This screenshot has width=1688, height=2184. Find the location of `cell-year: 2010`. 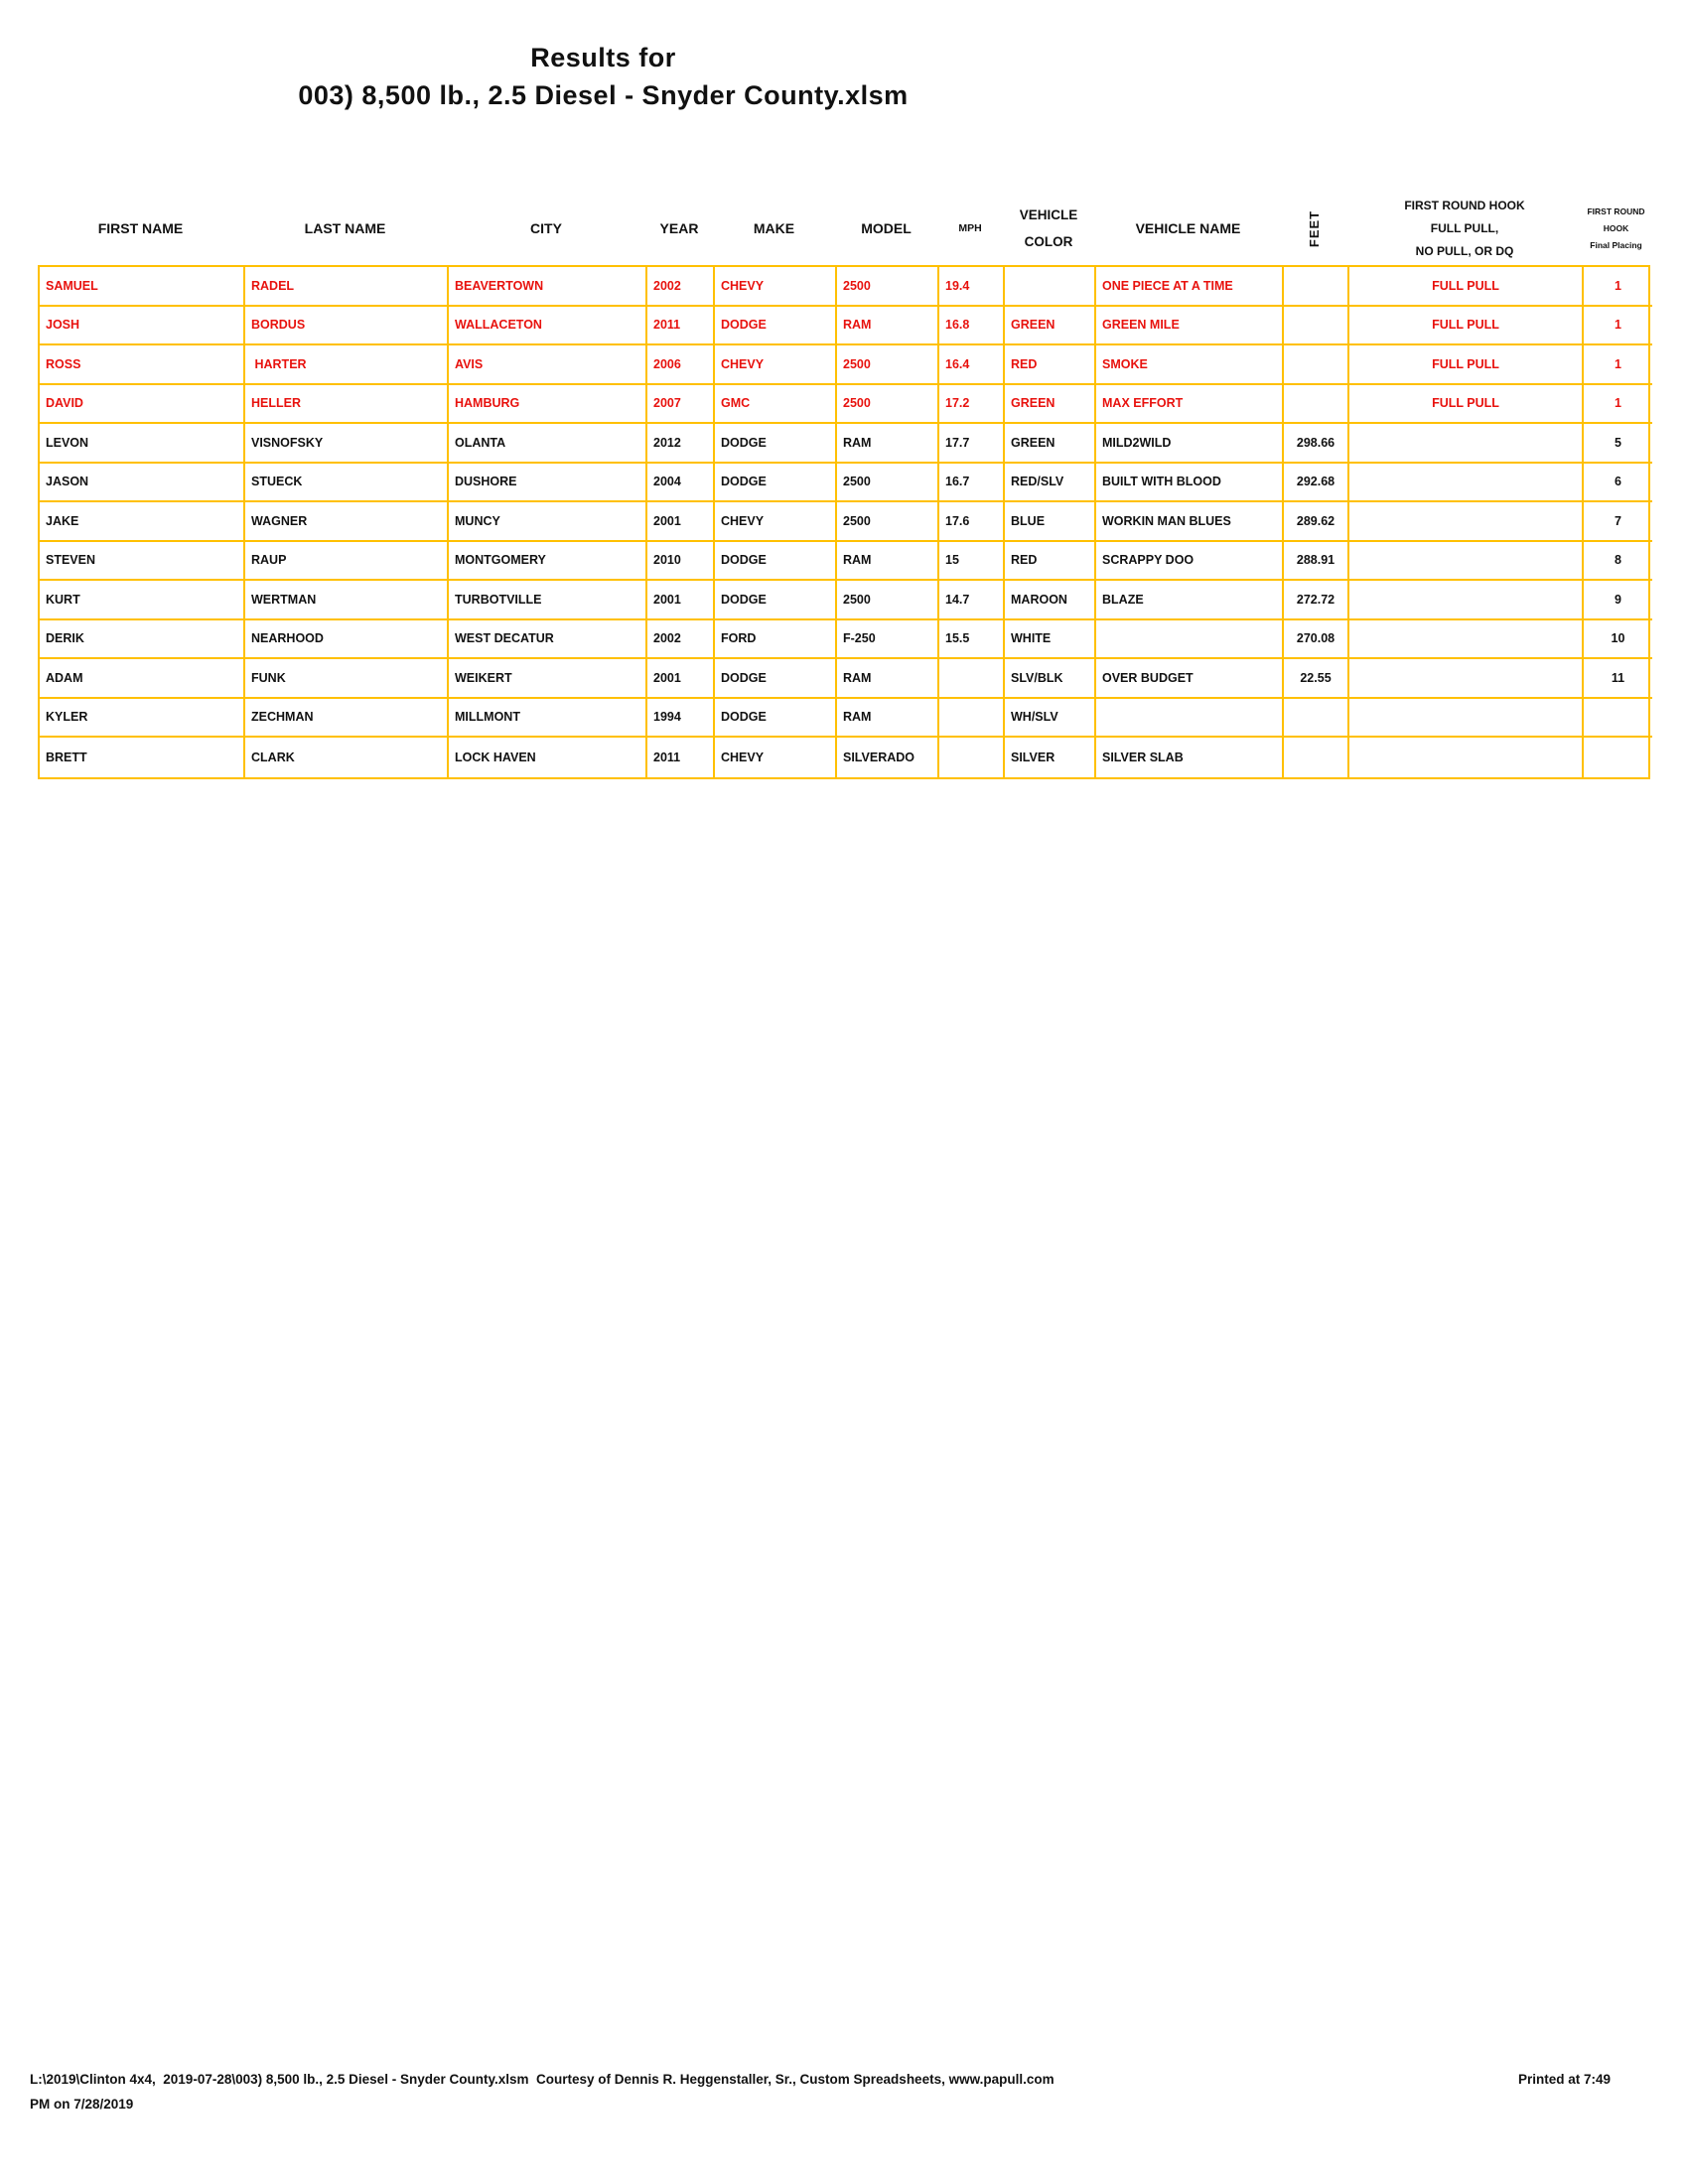

cell-year: 2010 is located at coordinates (681, 561).